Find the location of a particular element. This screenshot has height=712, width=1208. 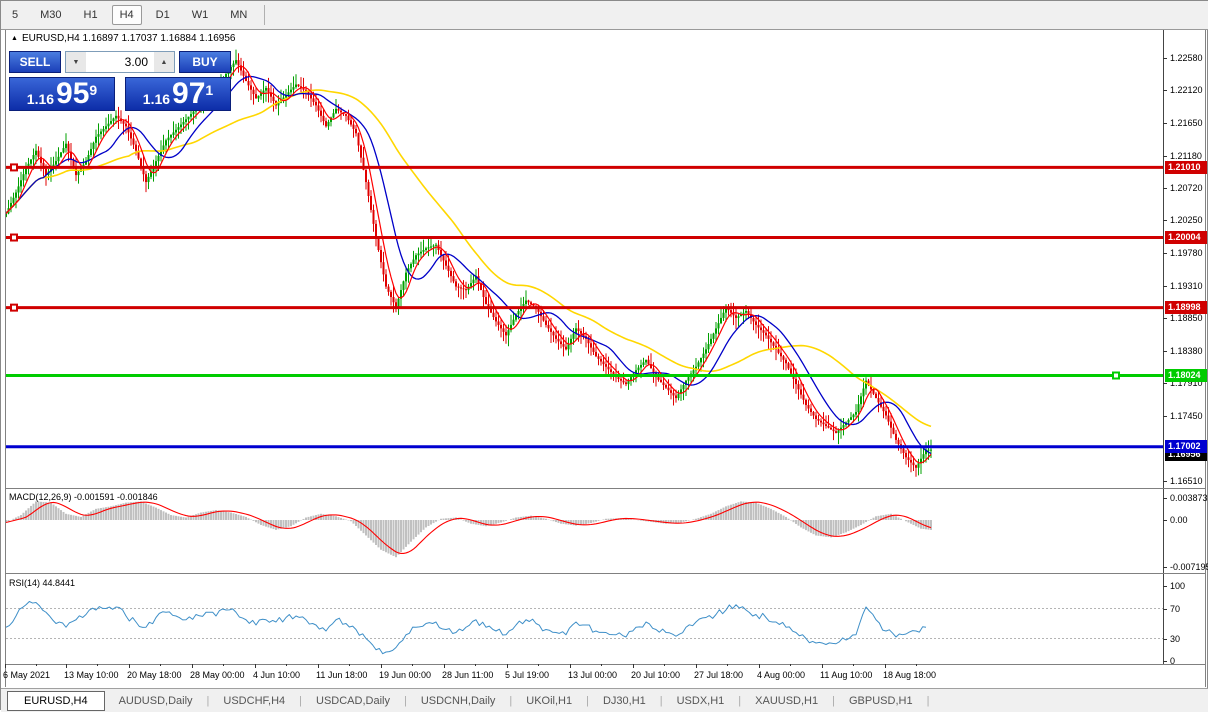

macd-label: MACD(12,26,9) -0.001591 -0.001846 is located at coordinates (83, 497).